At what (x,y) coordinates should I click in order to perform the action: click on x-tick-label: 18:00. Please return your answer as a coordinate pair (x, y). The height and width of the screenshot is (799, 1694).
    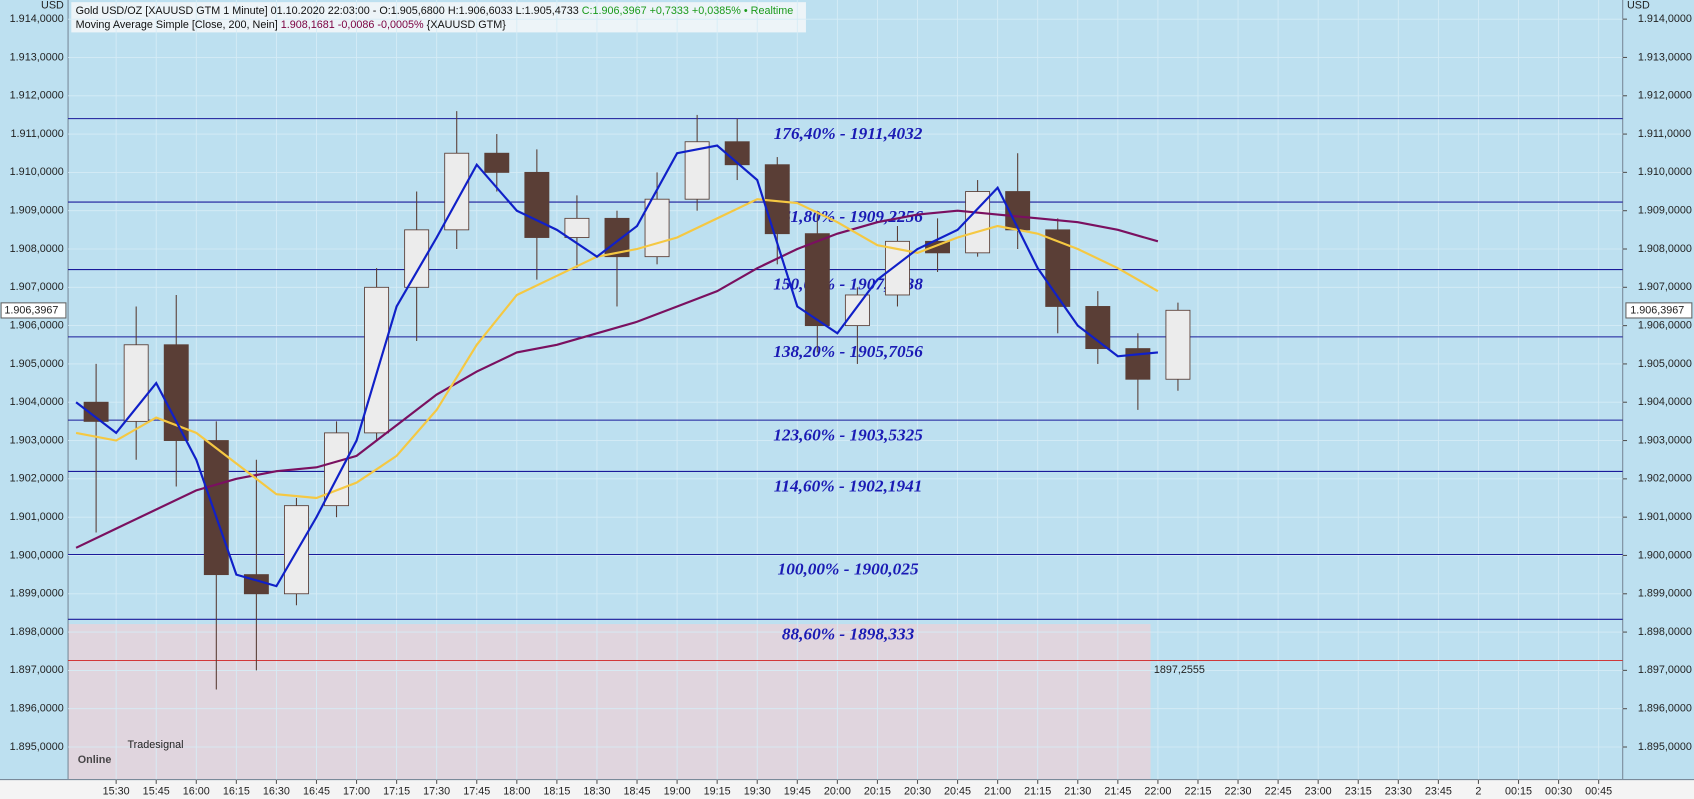
    Looking at the image, I should click on (516, 791).